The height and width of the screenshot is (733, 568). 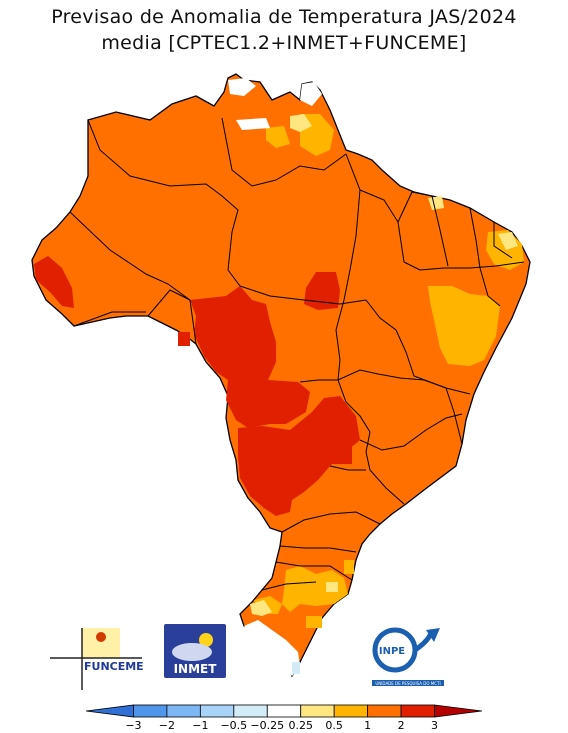 I want to click on legend-tick-label: −1, so click(x=200, y=725).